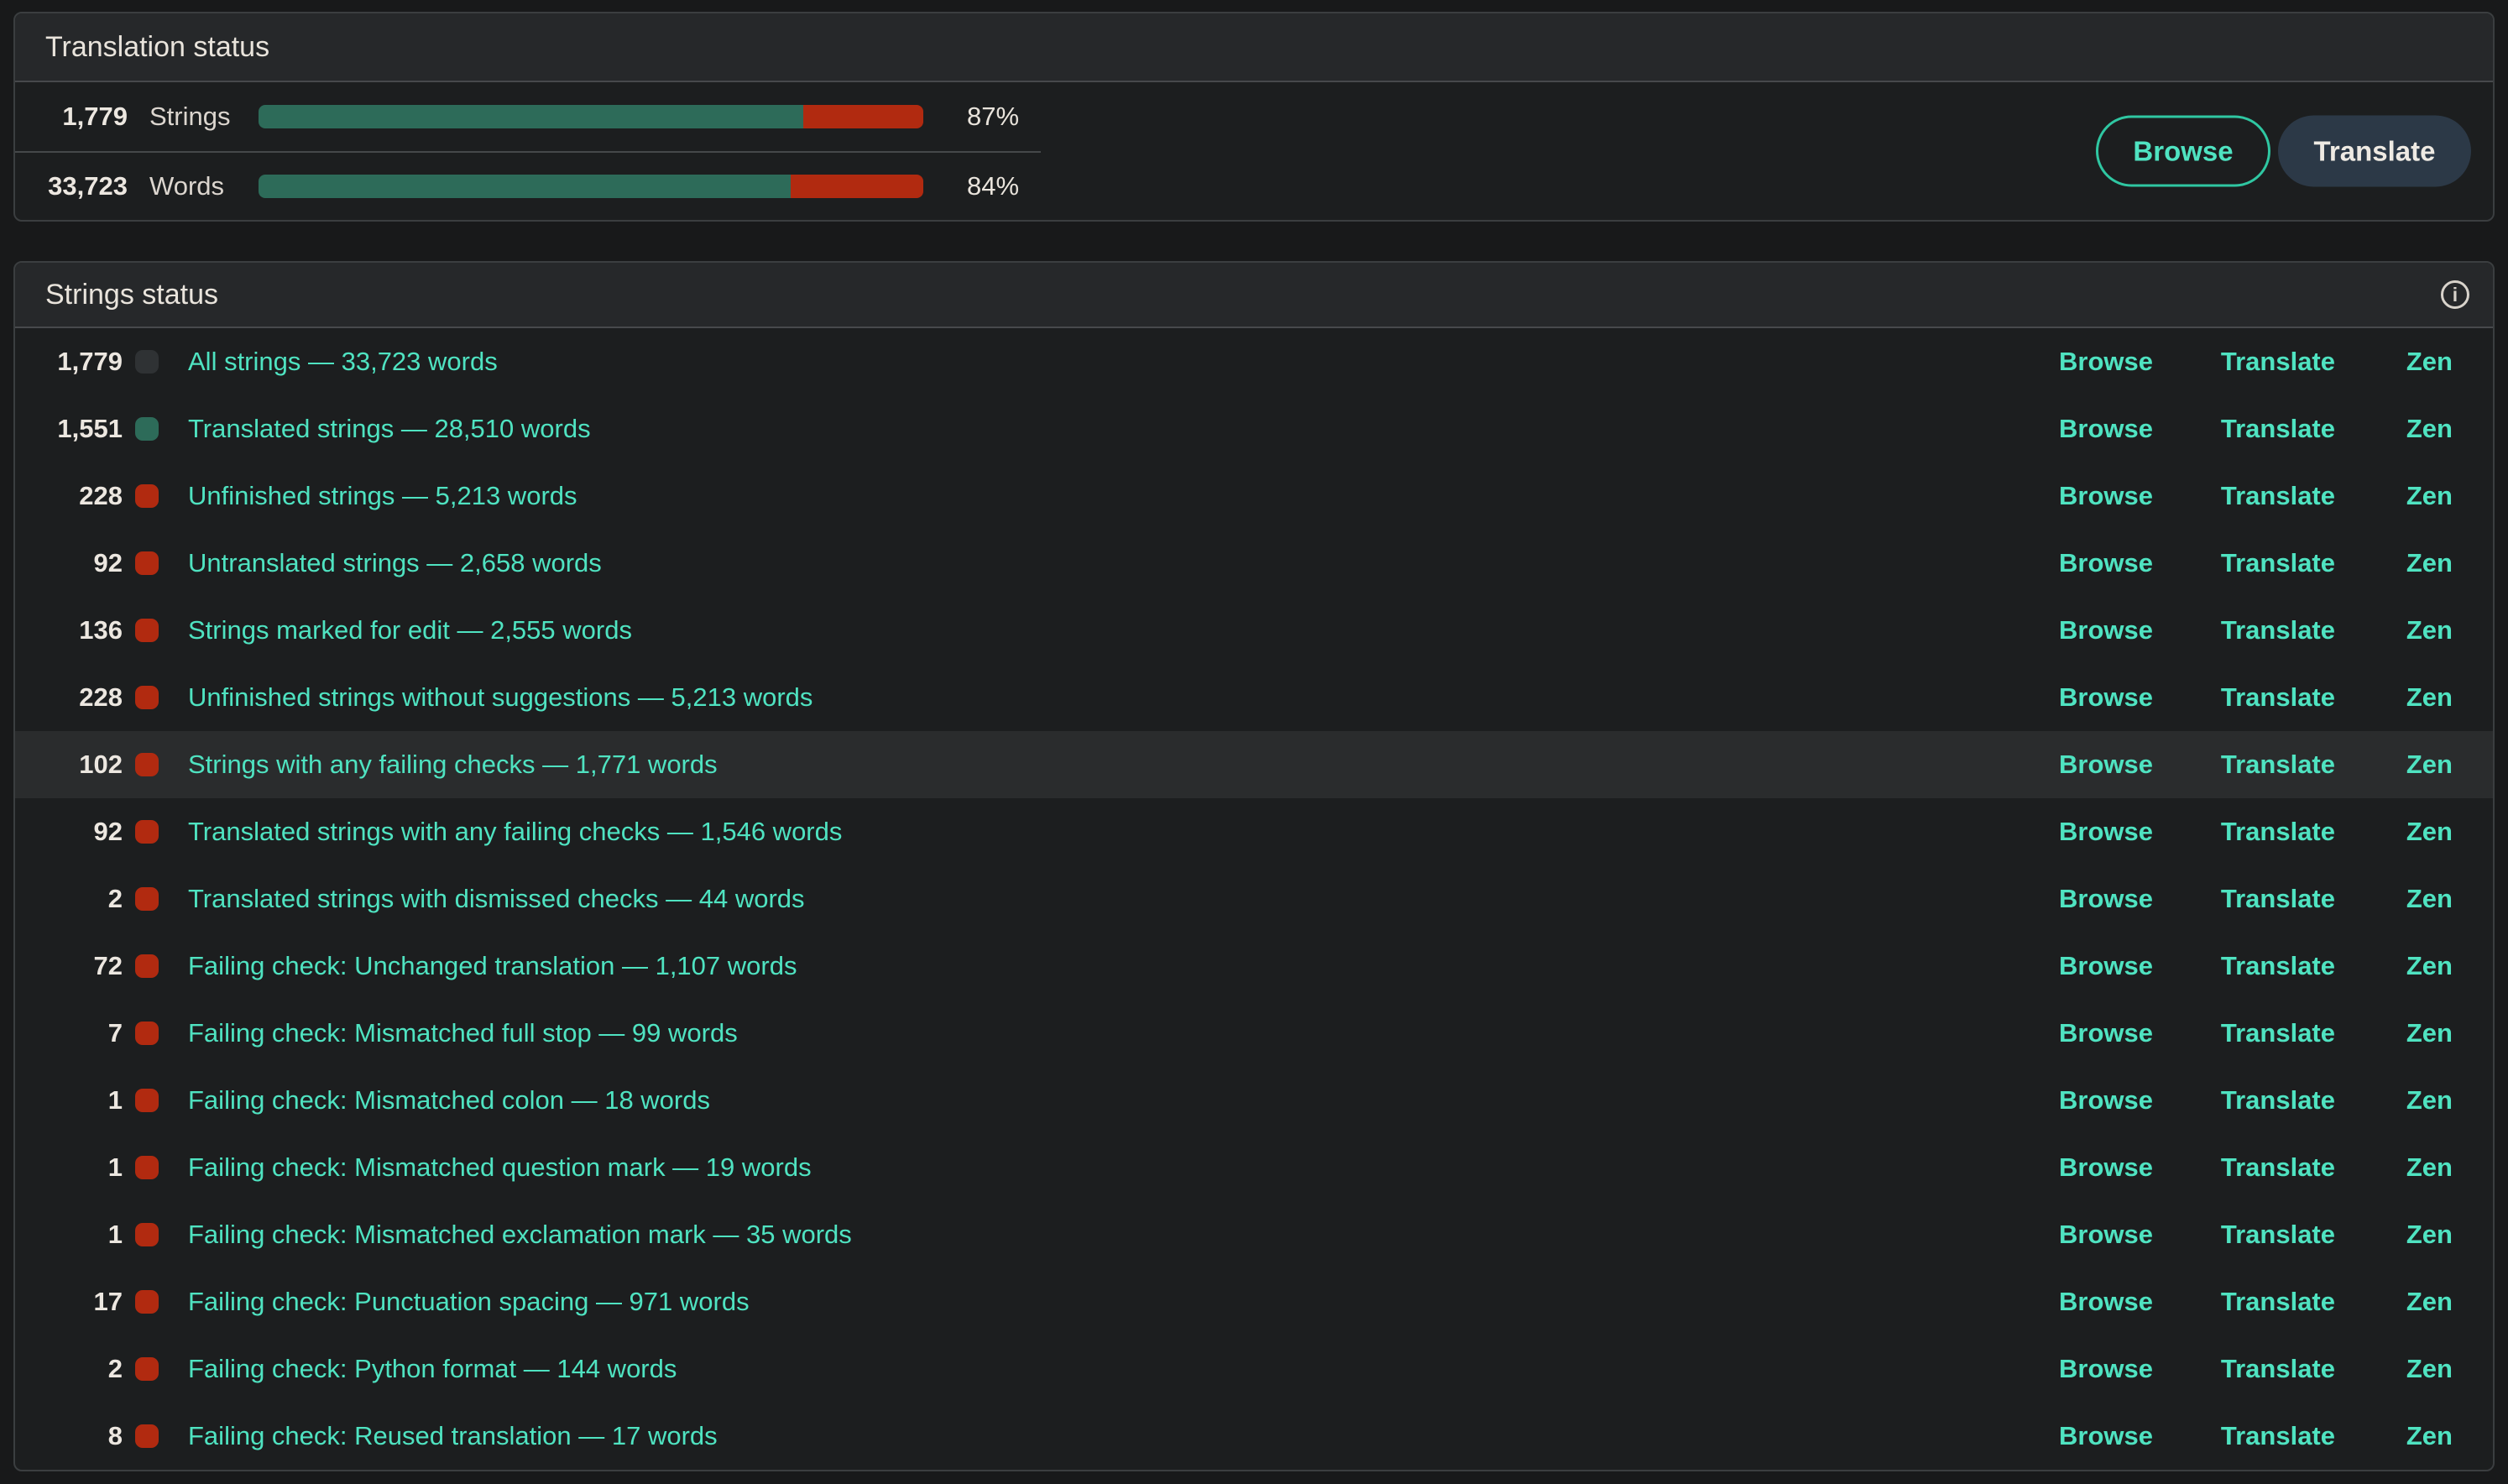 Image resolution: width=2508 pixels, height=1484 pixels. I want to click on translation-status-rows: 1,779 Strings 87% 33,723 Words 84%, so click(528, 151).